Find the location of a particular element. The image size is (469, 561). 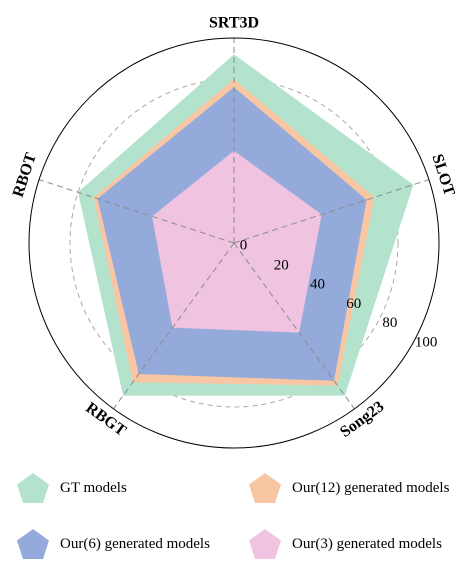

tick-label-60: 60 is located at coordinates (353, 304).